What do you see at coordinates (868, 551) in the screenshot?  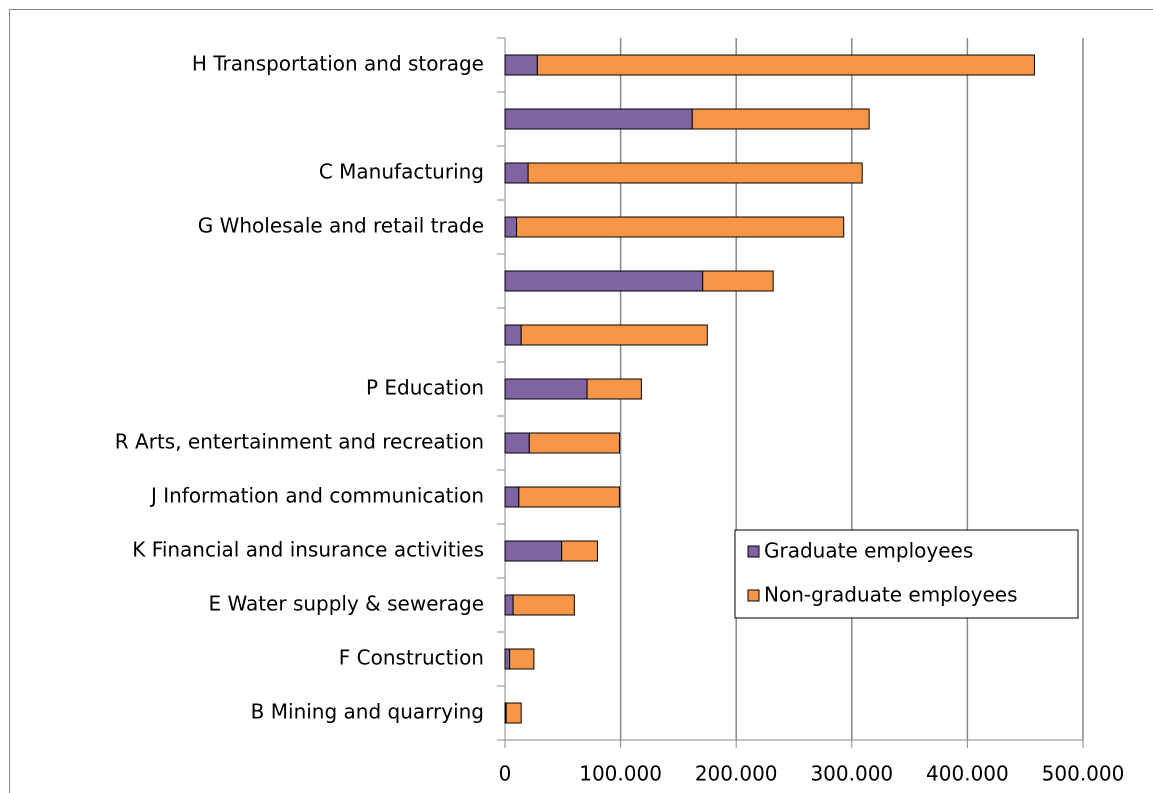 I see `legend-label: Graduate employees` at bounding box center [868, 551].